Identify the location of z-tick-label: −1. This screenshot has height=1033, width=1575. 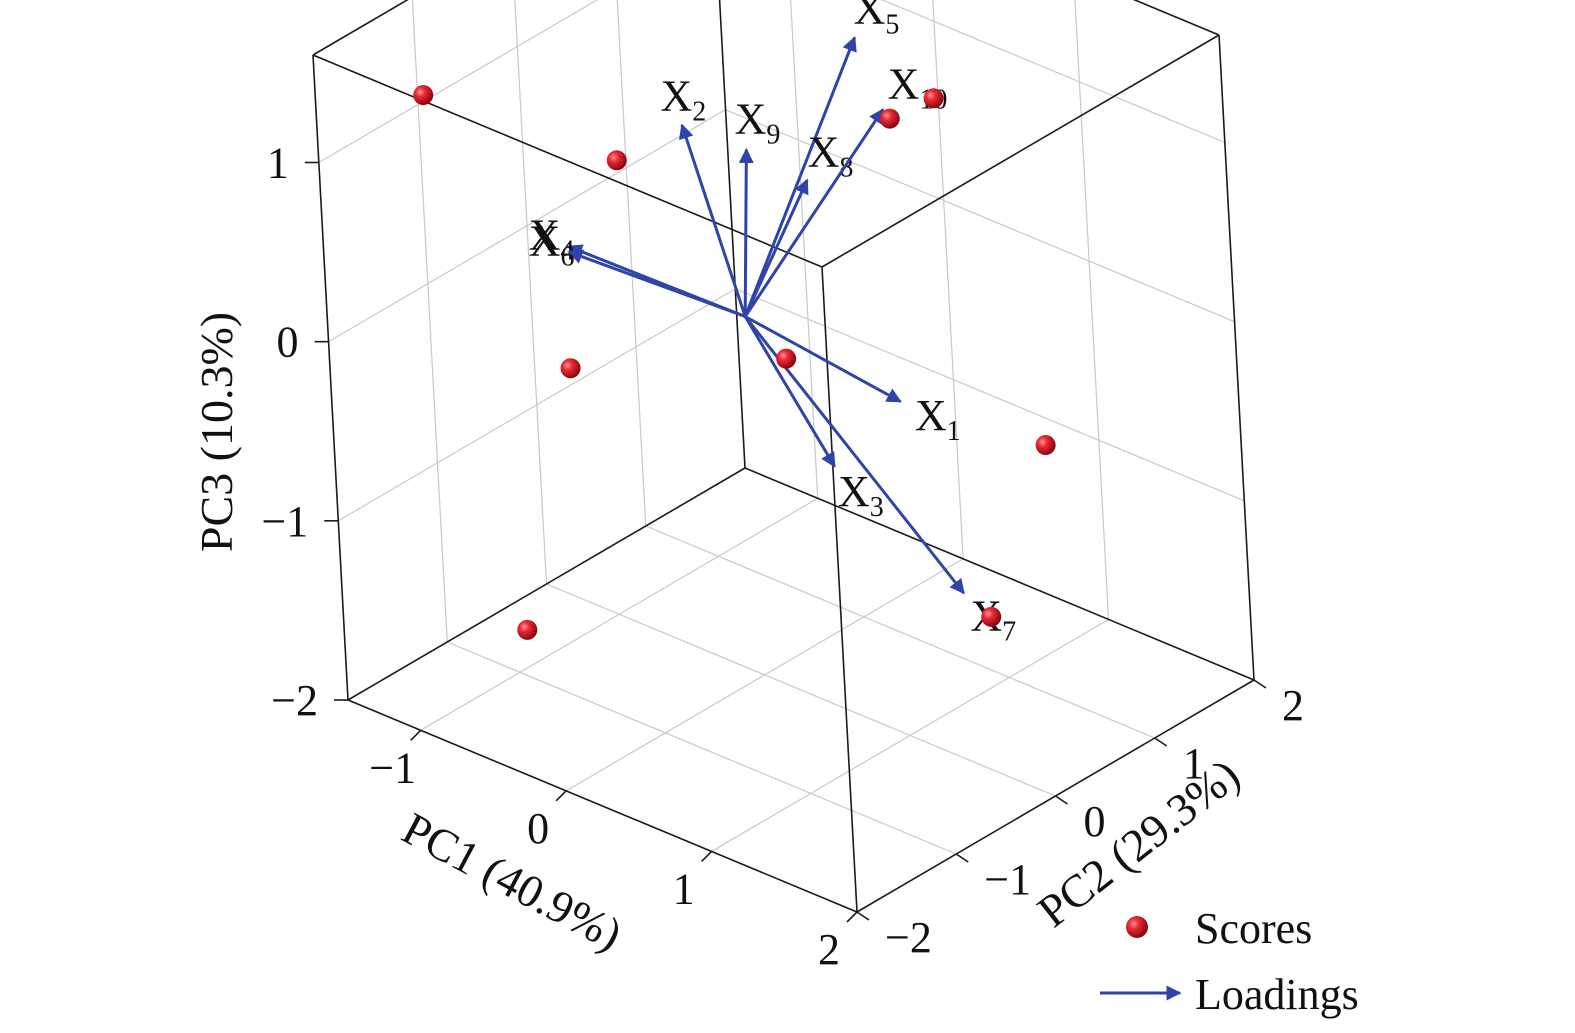
(284, 521).